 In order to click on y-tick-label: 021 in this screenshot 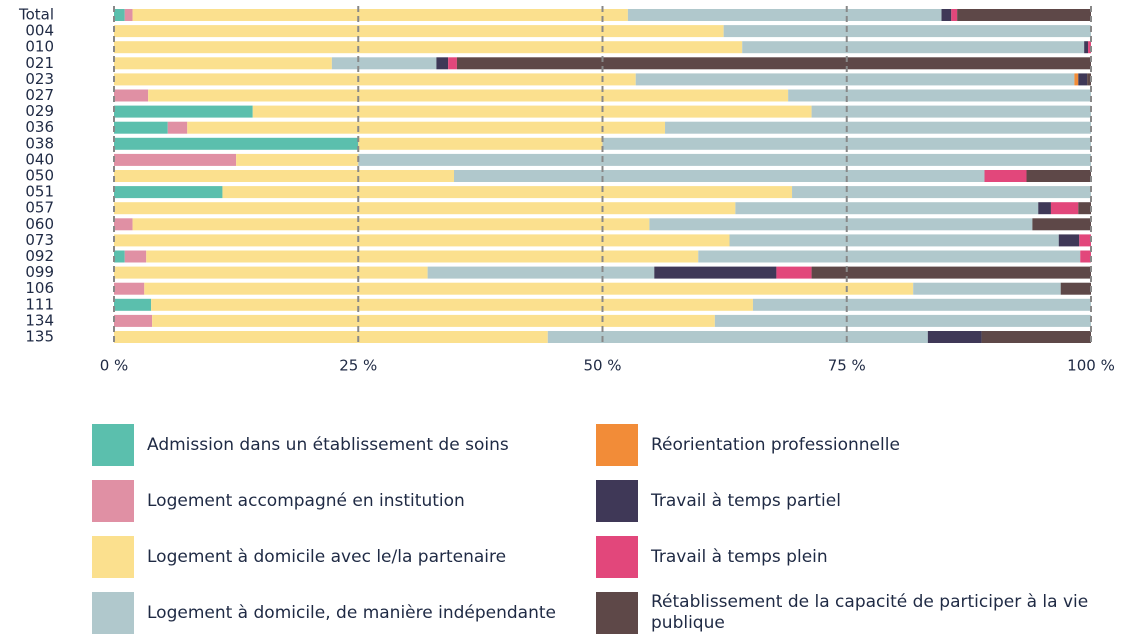, I will do `click(39, 63)`.